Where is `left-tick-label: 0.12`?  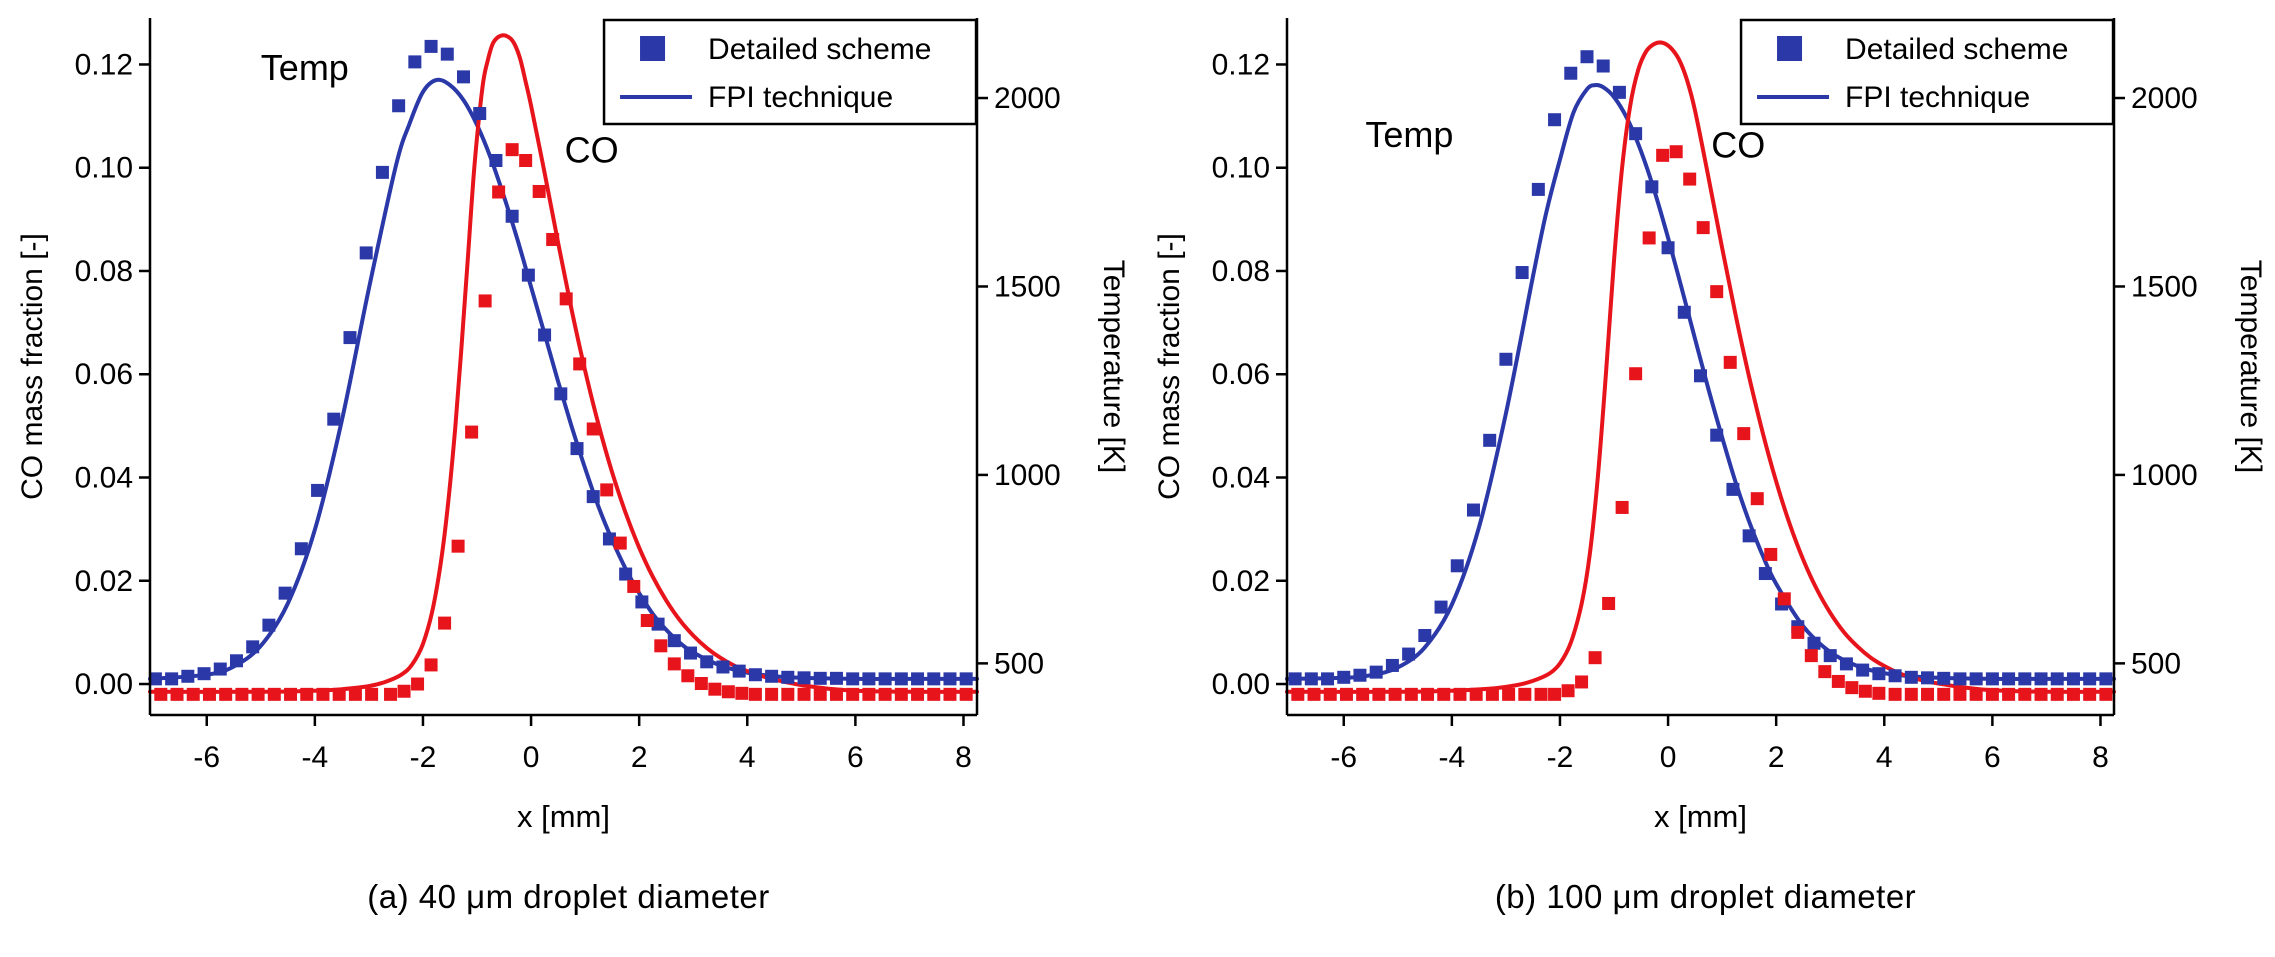 left-tick-label: 0.12 is located at coordinates (104, 64).